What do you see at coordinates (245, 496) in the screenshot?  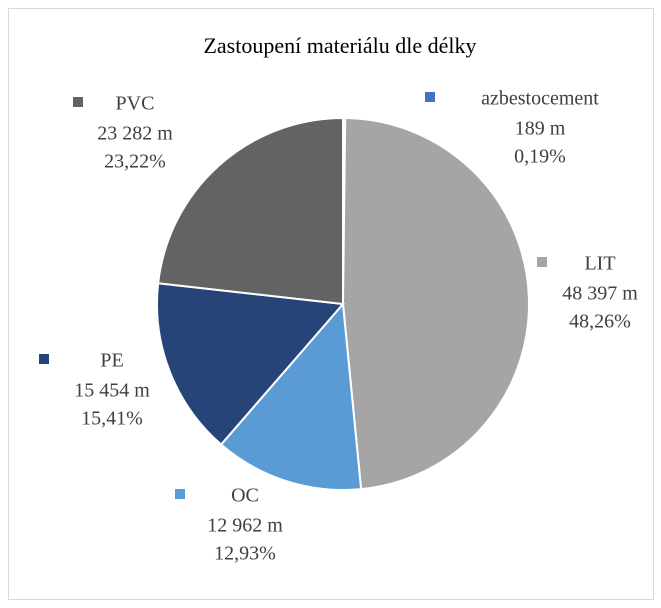 I see `category-label: OC` at bounding box center [245, 496].